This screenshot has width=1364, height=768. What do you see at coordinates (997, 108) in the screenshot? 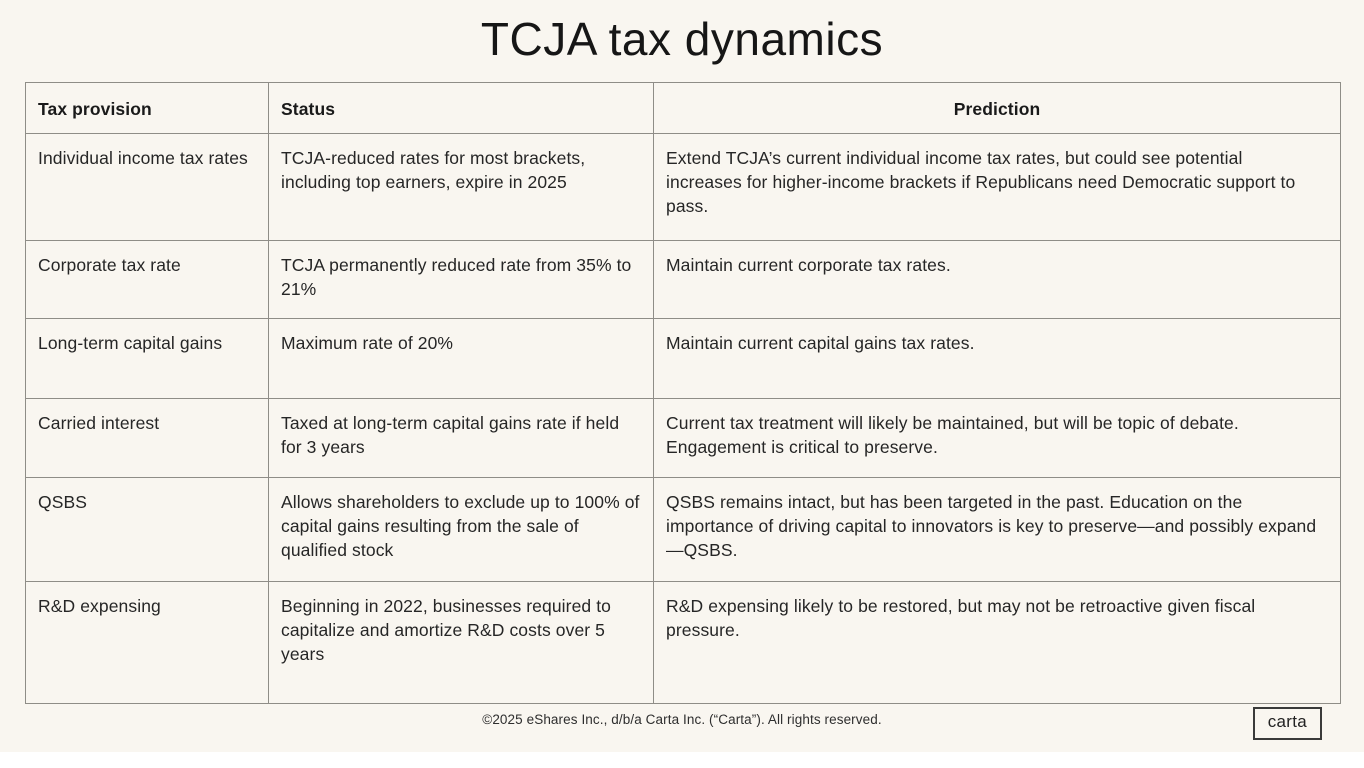
I see `column-header-prediction: Prediction` at bounding box center [997, 108].